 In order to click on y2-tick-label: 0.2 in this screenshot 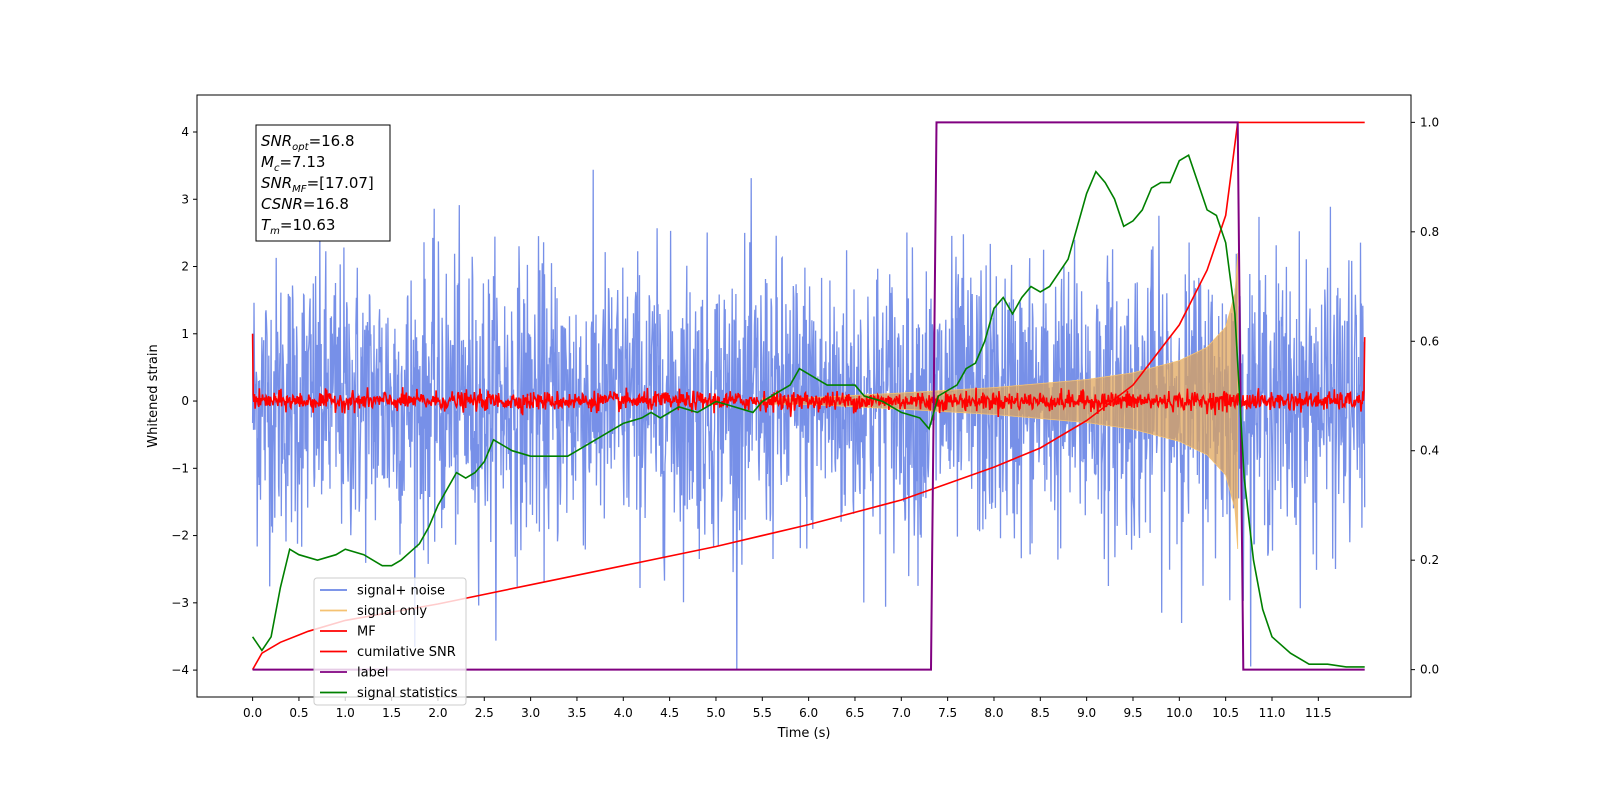, I will do `click(1429, 560)`.